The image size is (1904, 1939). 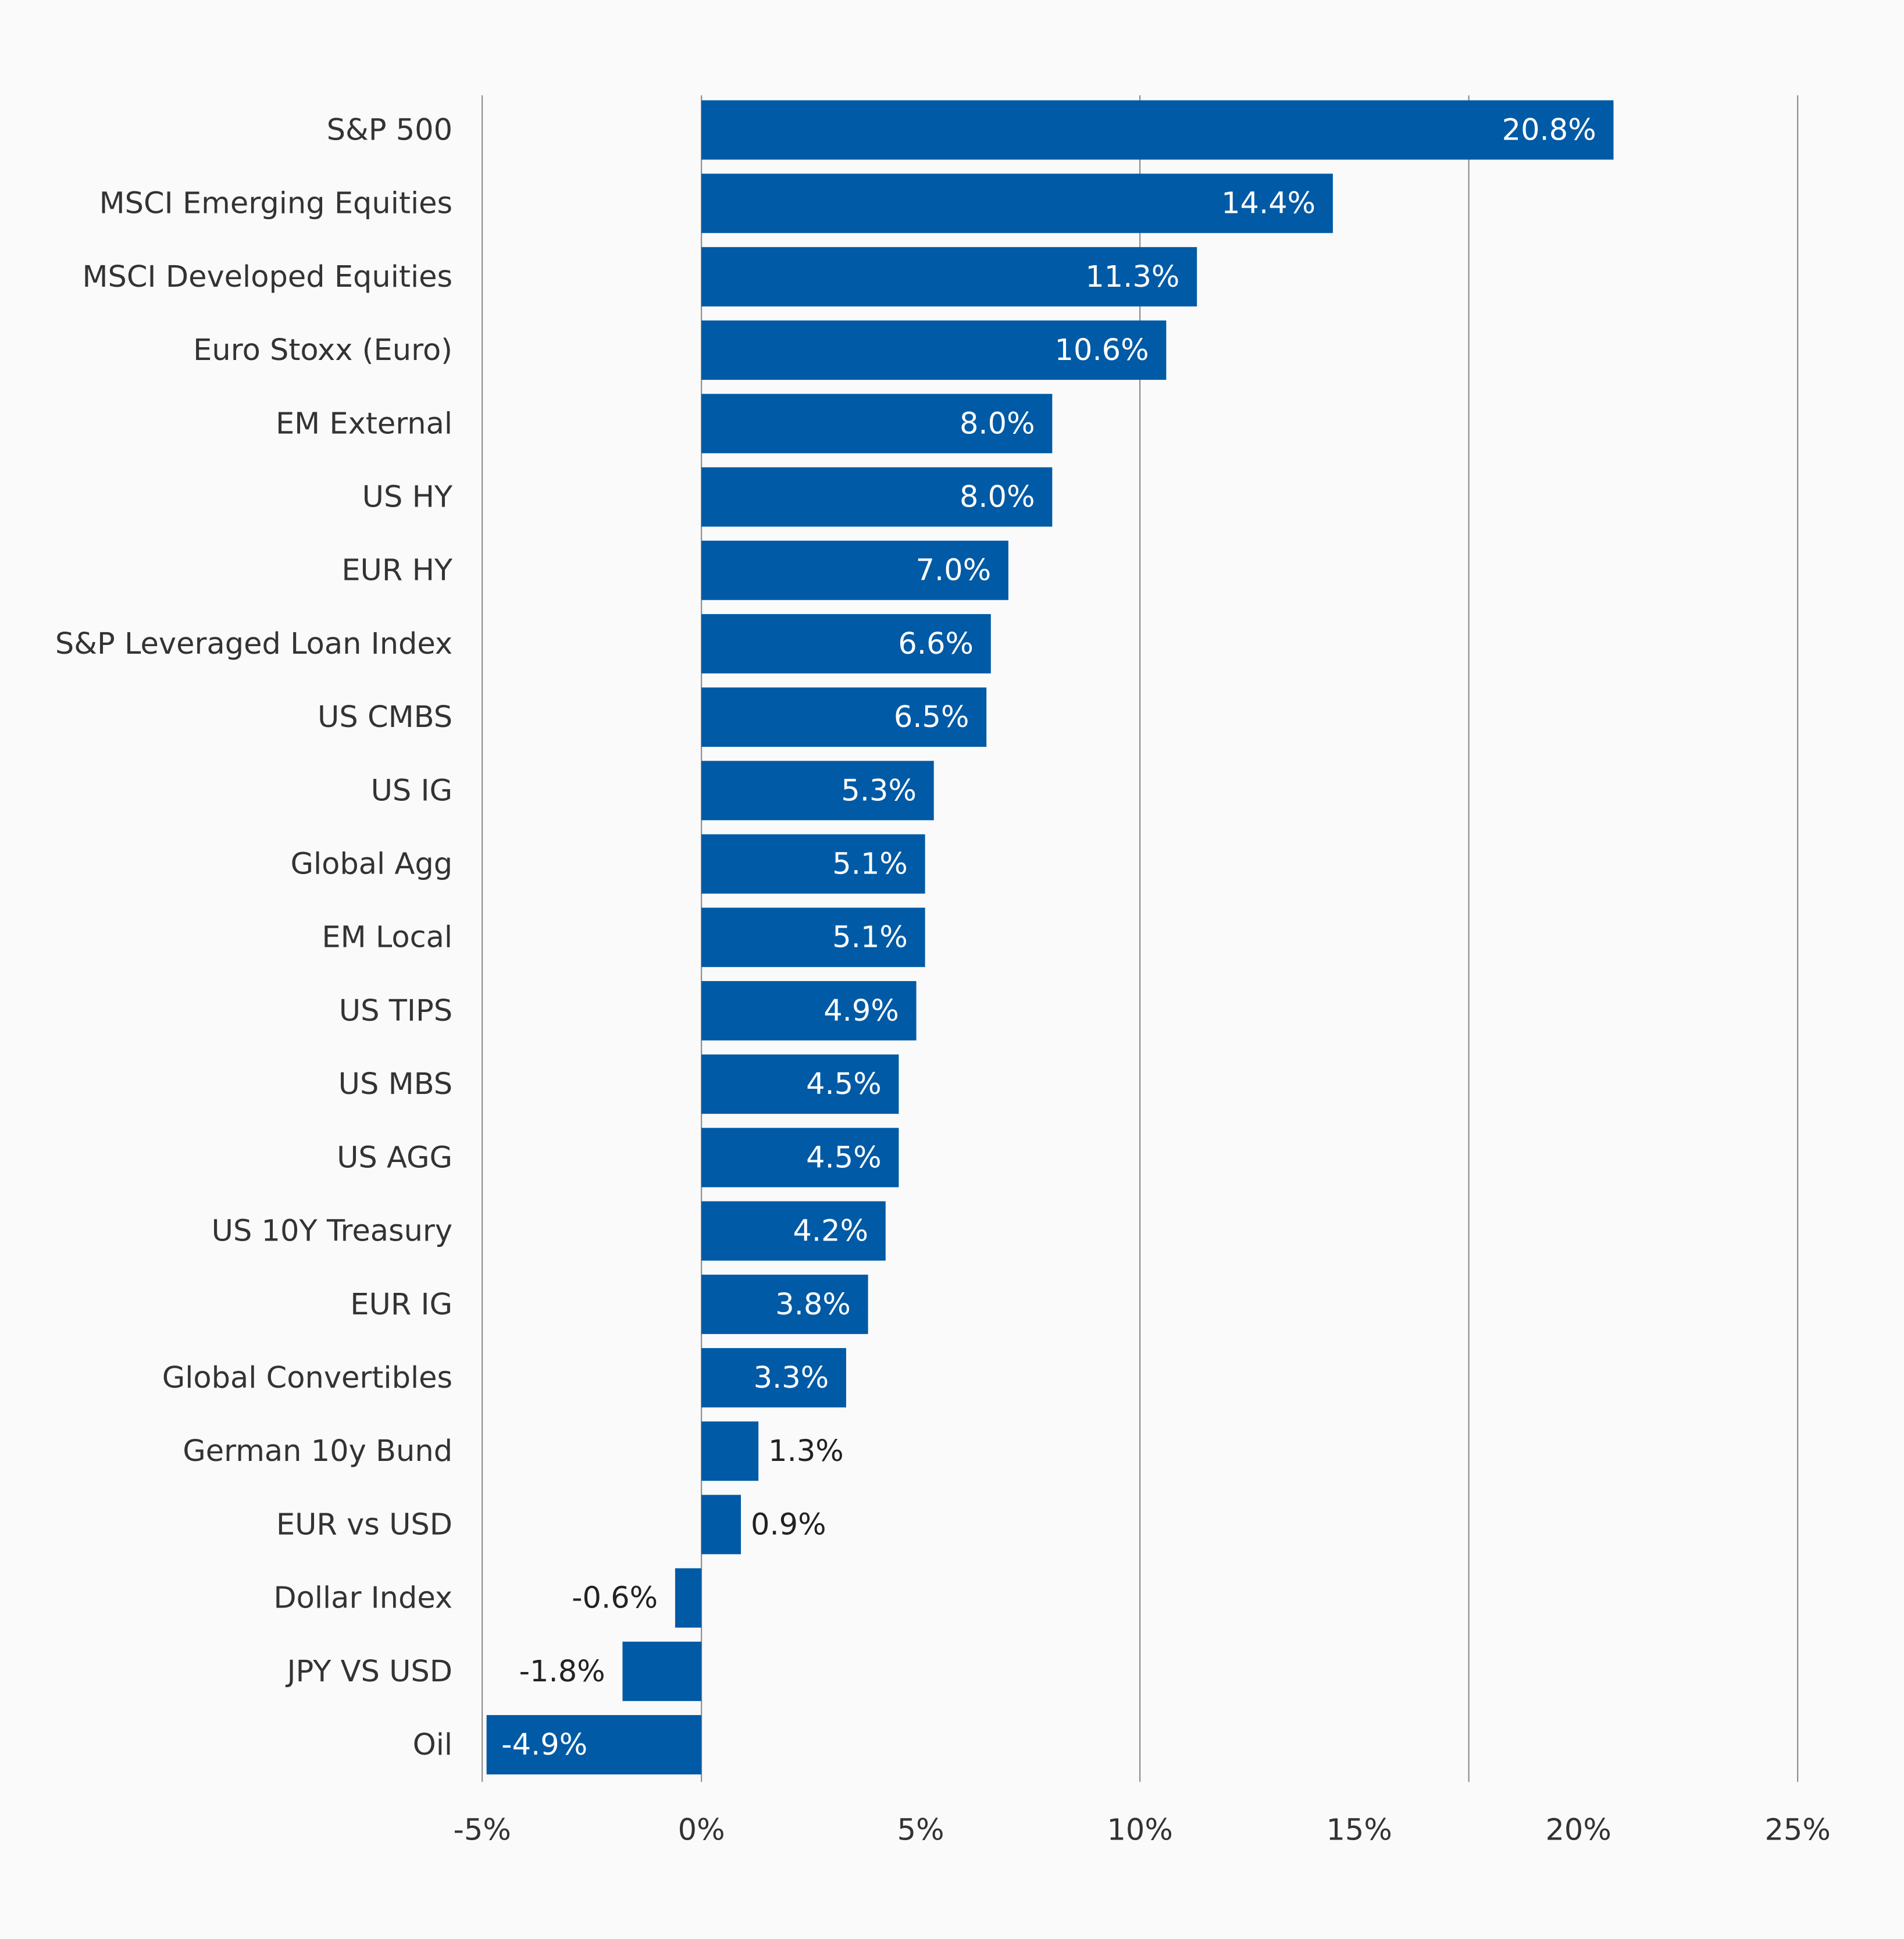 What do you see at coordinates (921, 1830) in the screenshot?
I see `x-tick-label: 5%` at bounding box center [921, 1830].